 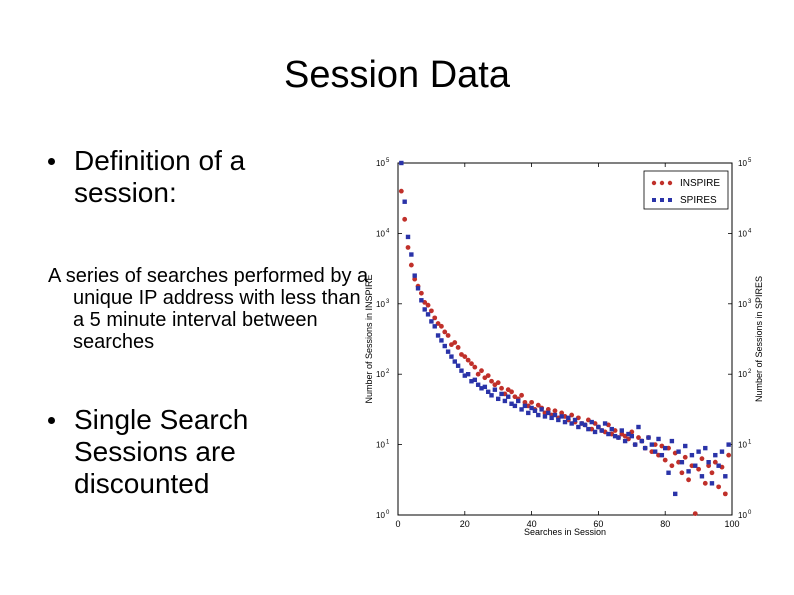 What do you see at coordinates (662, 200) in the screenshot?
I see `legend-marker-spires` at bounding box center [662, 200].